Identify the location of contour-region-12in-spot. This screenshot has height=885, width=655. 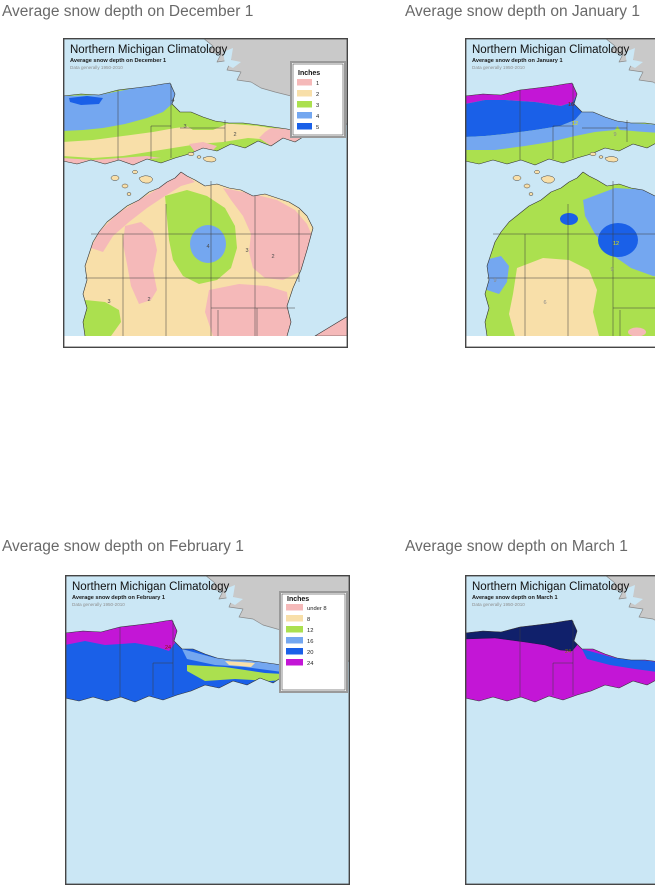
(569, 219).